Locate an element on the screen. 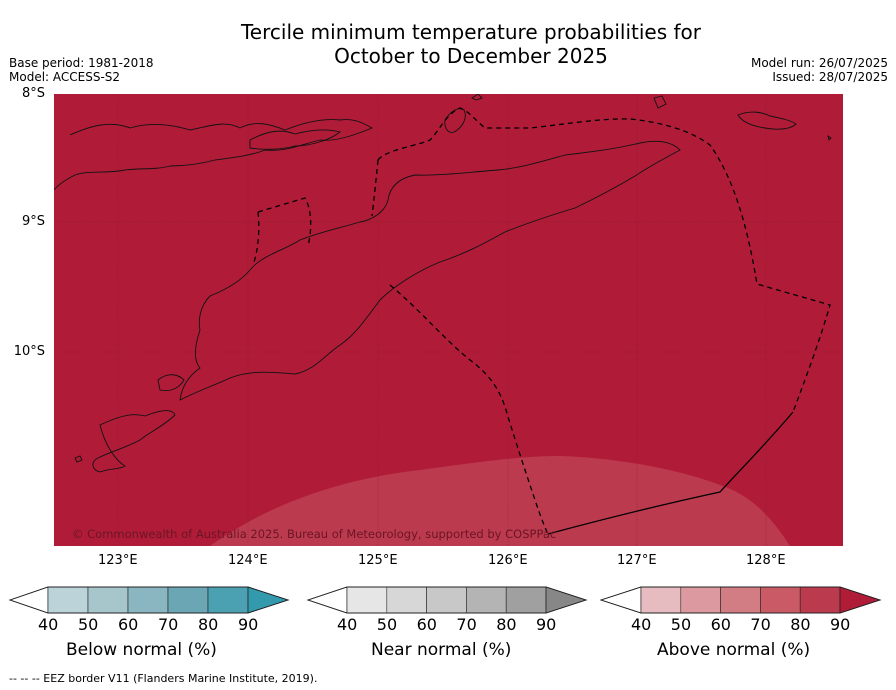  eez-border-solid is located at coordinates (670, 473).